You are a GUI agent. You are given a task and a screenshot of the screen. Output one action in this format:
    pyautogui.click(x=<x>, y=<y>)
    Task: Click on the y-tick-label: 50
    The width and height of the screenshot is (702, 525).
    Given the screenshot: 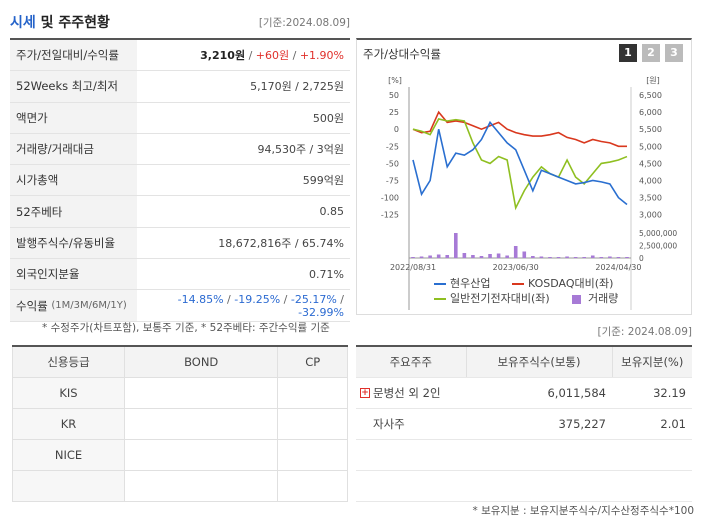 What is the action you would take?
    pyautogui.click(x=394, y=95)
    